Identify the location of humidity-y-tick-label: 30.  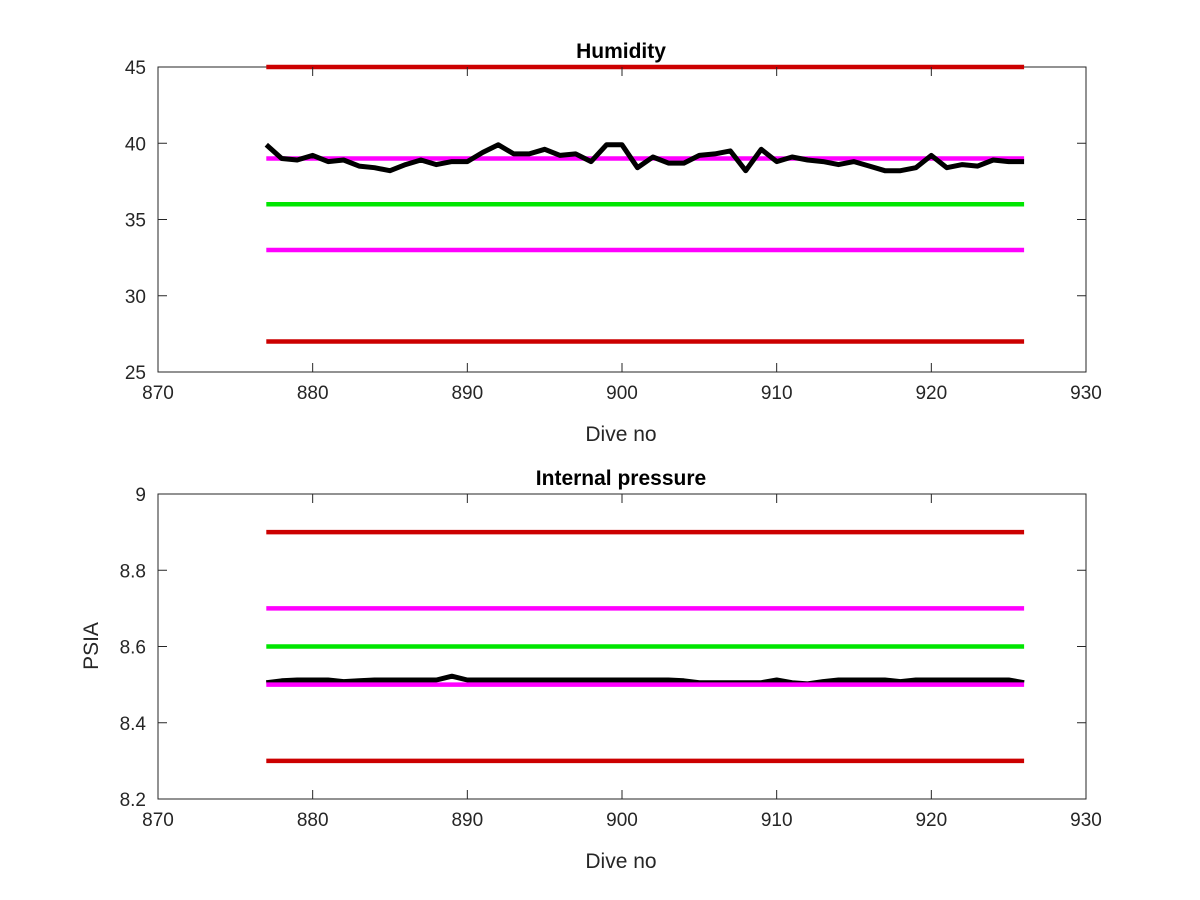
(135, 297).